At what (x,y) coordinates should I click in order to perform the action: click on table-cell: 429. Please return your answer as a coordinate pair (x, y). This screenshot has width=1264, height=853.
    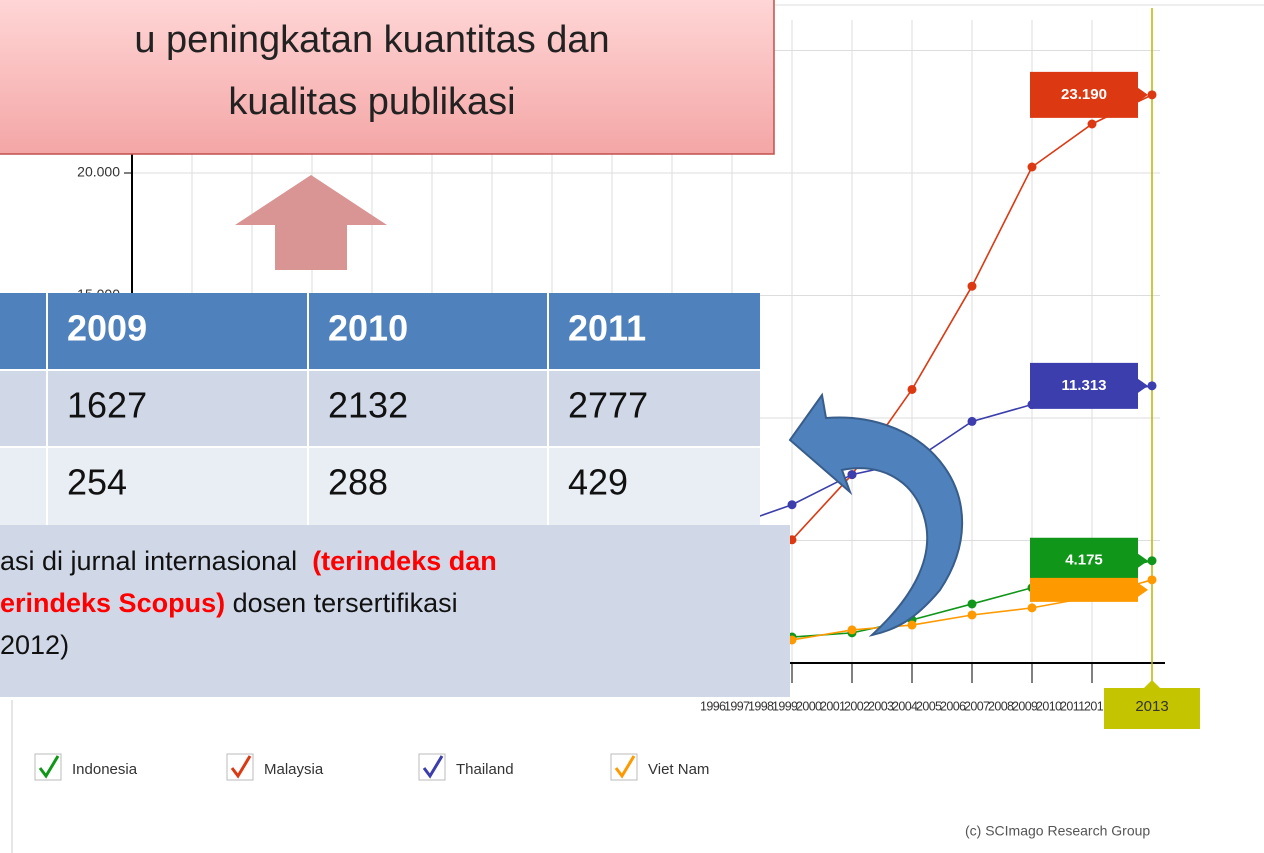
    Looking at the image, I should click on (598, 482).